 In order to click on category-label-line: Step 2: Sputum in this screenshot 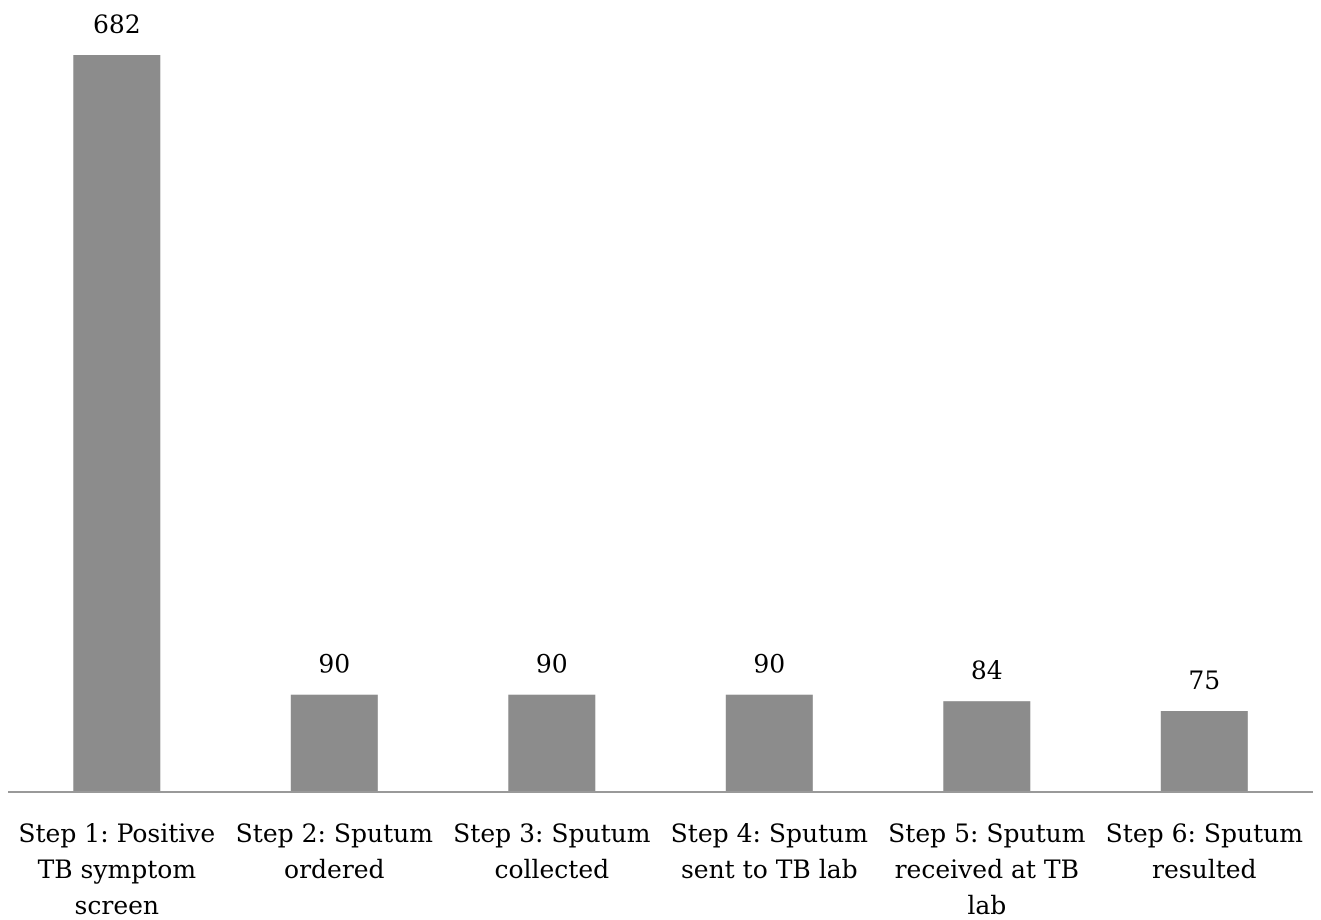, I will do `click(335, 833)`.